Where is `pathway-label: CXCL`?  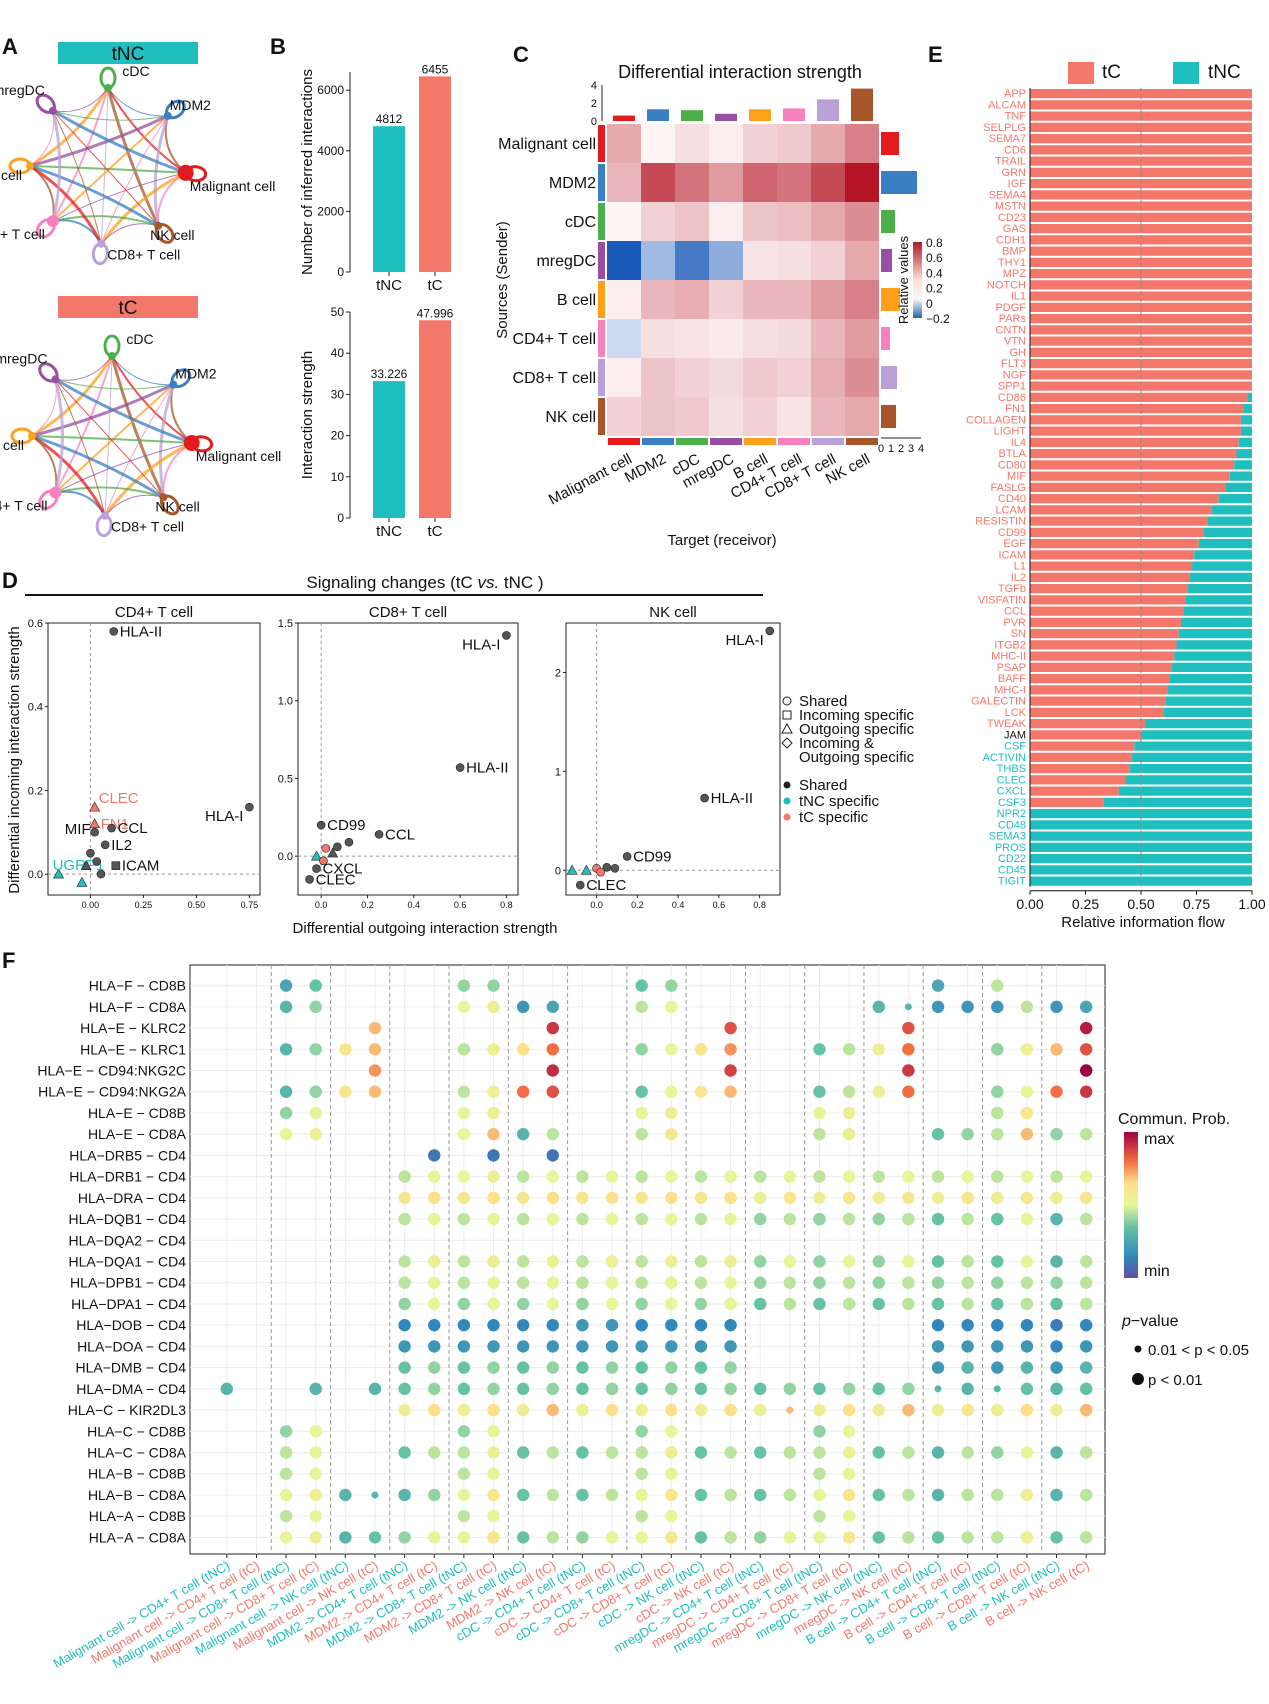 pathway-label: CXCL is located at coordinates (1011, 792).